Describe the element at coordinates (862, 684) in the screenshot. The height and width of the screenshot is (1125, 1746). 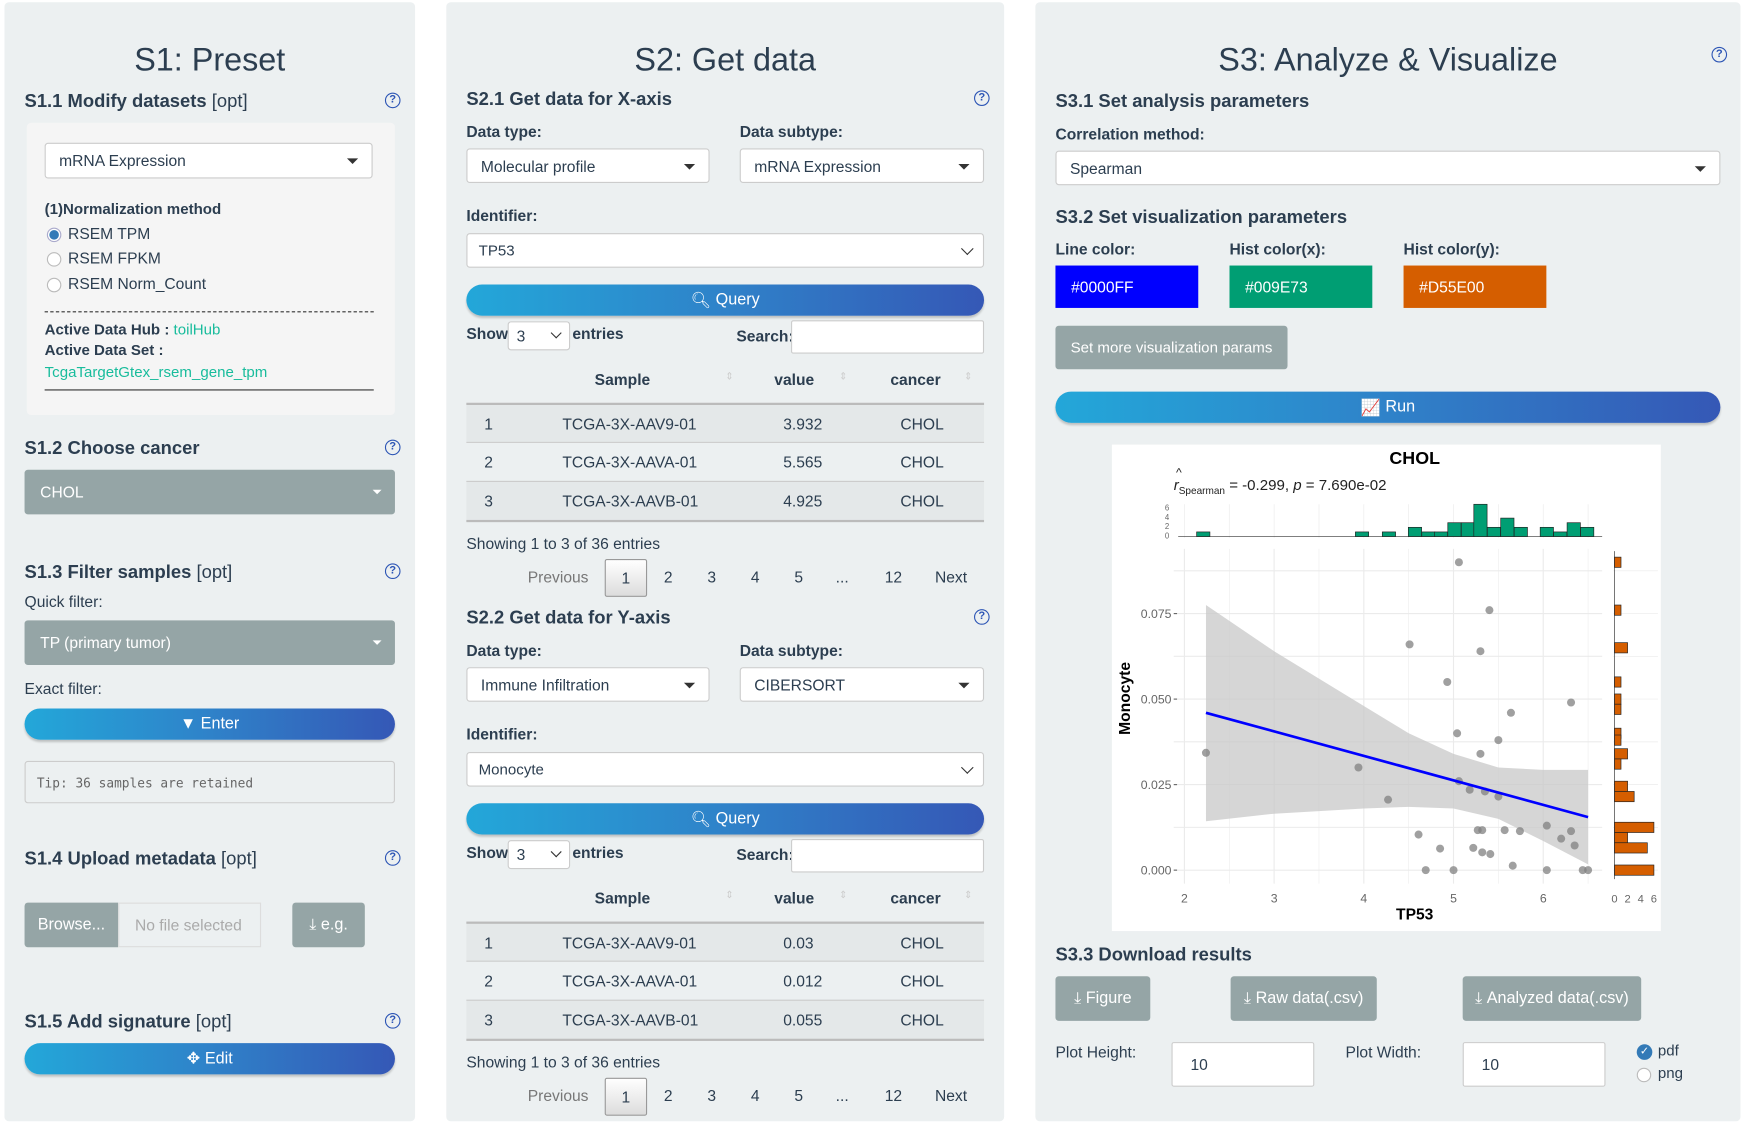
I see `data-subtype-select: CIBERSORT` at that location.